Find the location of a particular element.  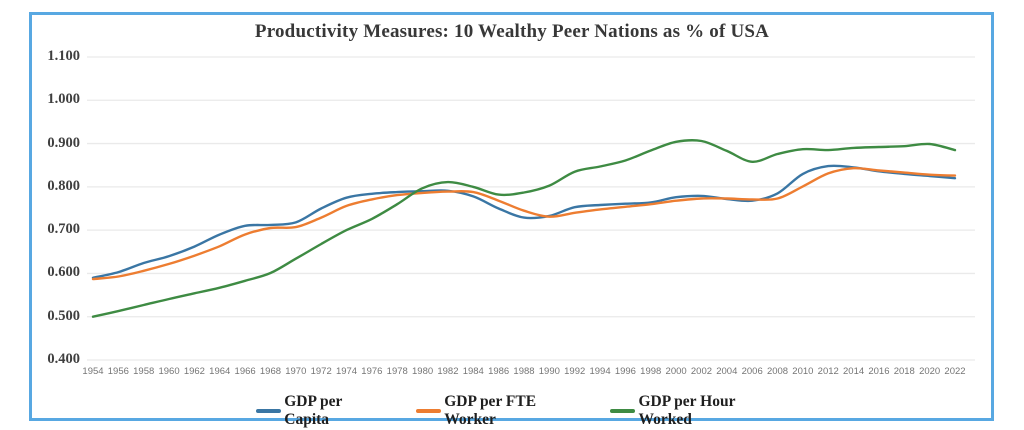

legend-label: GDP per Capita is located at coordinates (313, 410).